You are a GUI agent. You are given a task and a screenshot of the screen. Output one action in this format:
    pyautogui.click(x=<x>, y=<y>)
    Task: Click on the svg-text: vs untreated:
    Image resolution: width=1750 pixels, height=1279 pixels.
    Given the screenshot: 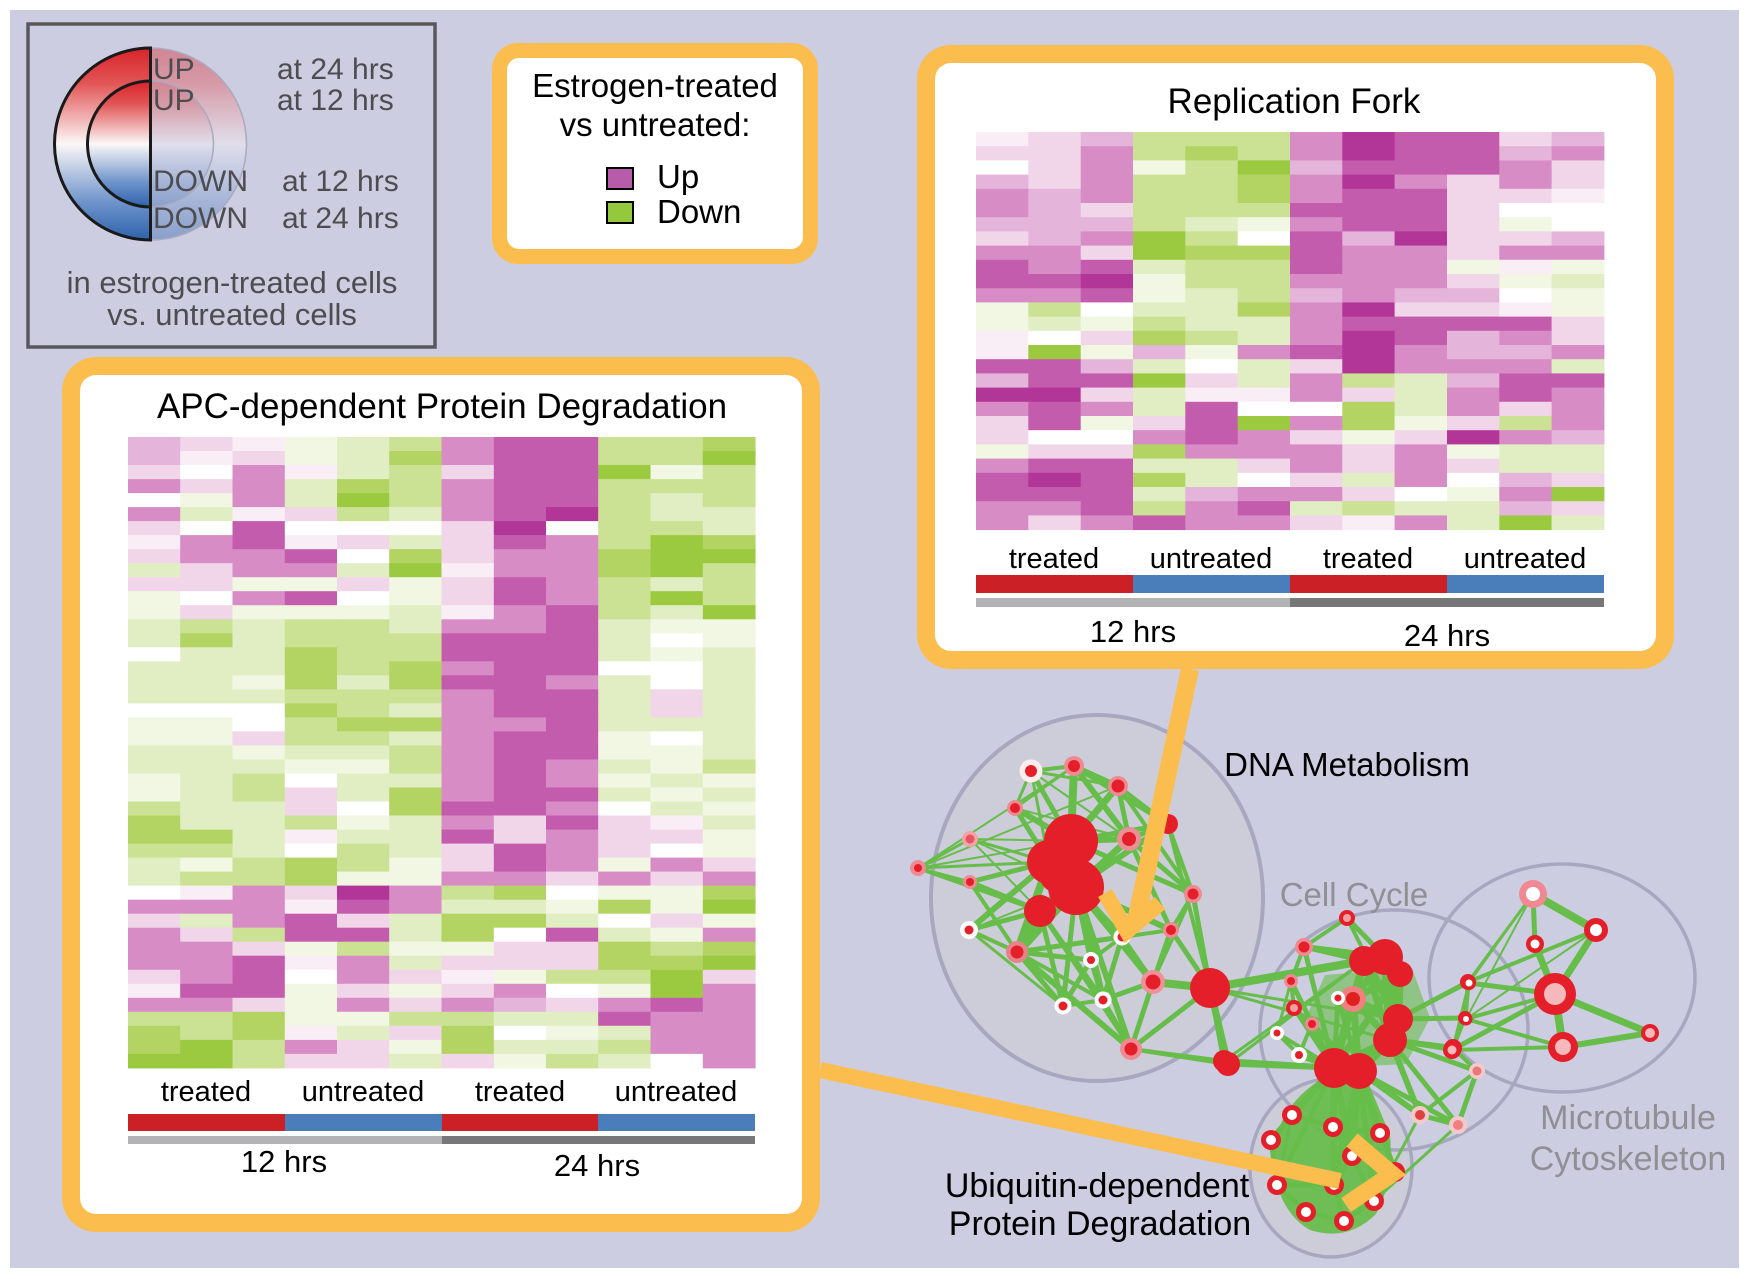 What is the action you would take?
    pyautogui.click(x=655, y=124)
    